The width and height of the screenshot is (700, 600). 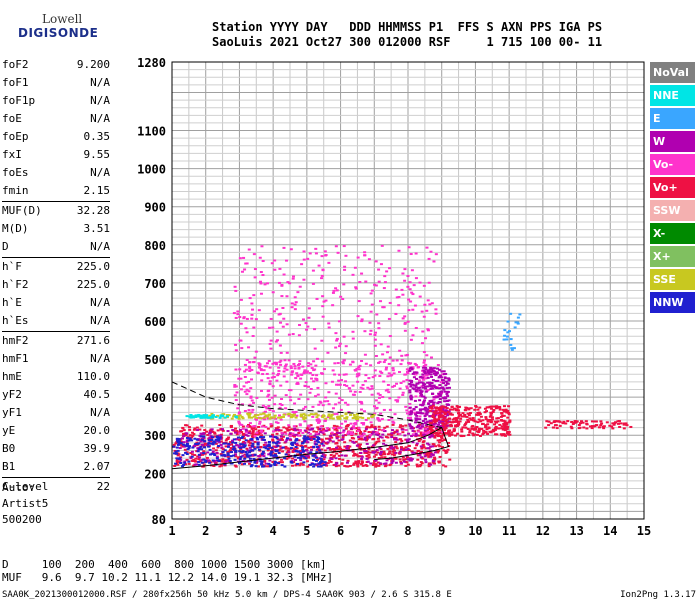 What do you see at coordinates (9, 466) in the screenshot?
I see `param-name: B1` at bounding box center [9, 466].